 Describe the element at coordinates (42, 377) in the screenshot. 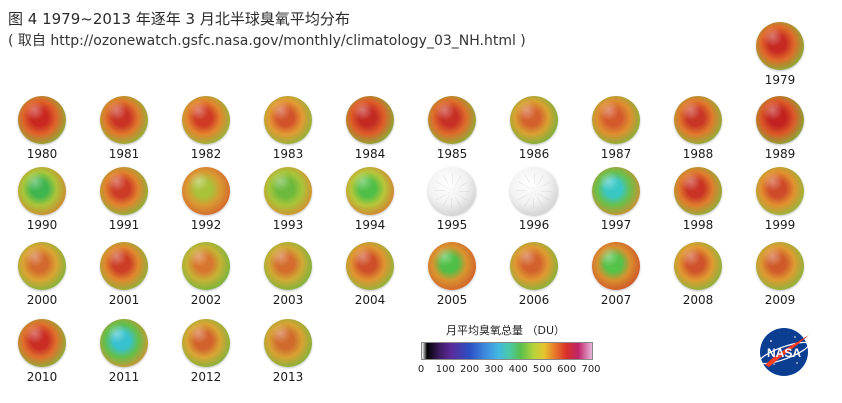

I see `year-label: 2010` at that location.